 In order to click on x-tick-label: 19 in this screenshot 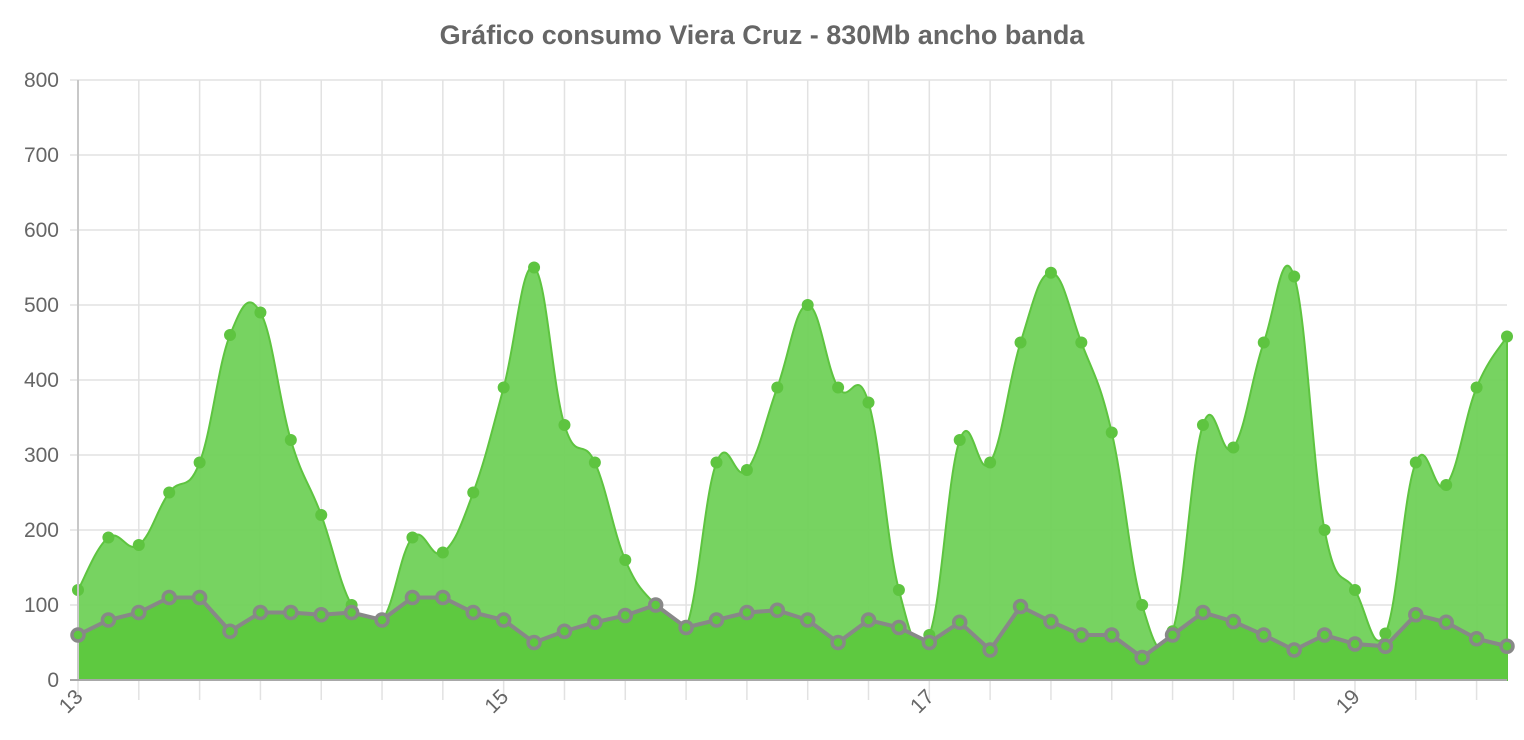, I will do `click(1348, 701)`.